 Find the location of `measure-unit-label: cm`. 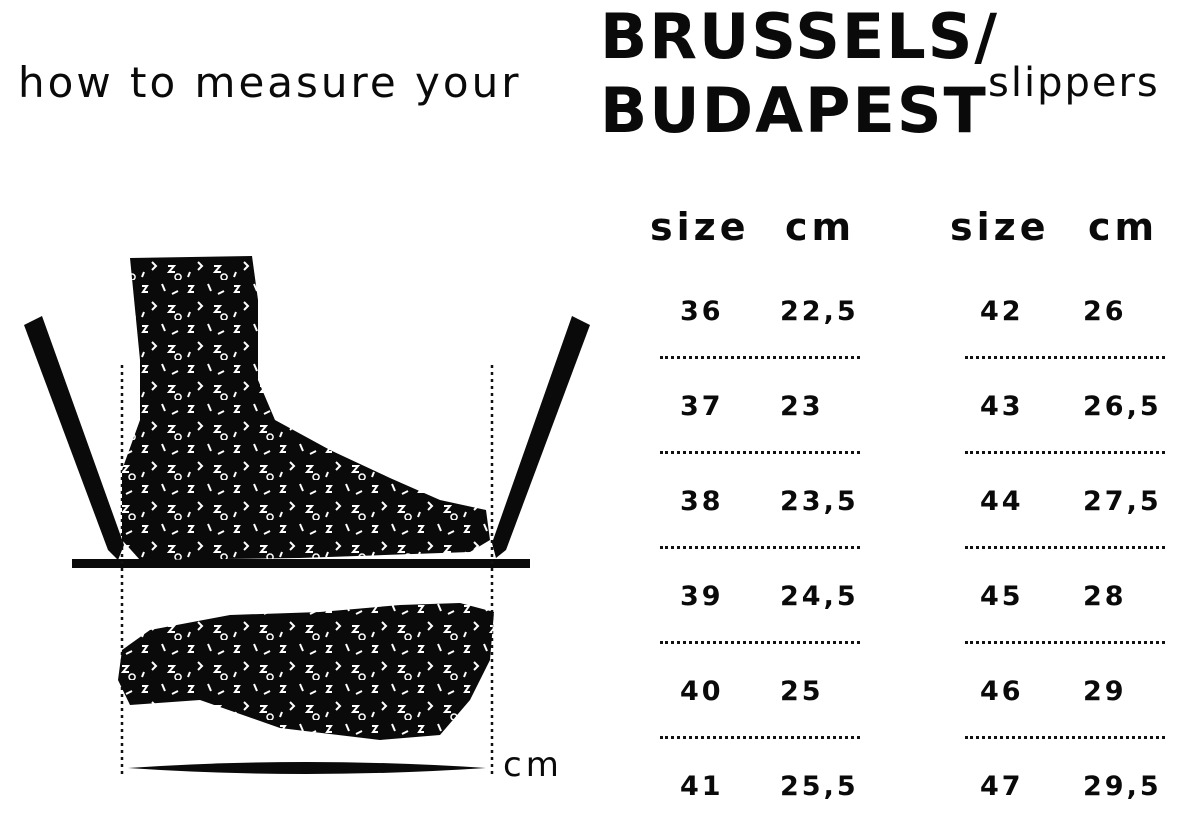

measure-unit-label: cm is located at coordinates (533, 765).